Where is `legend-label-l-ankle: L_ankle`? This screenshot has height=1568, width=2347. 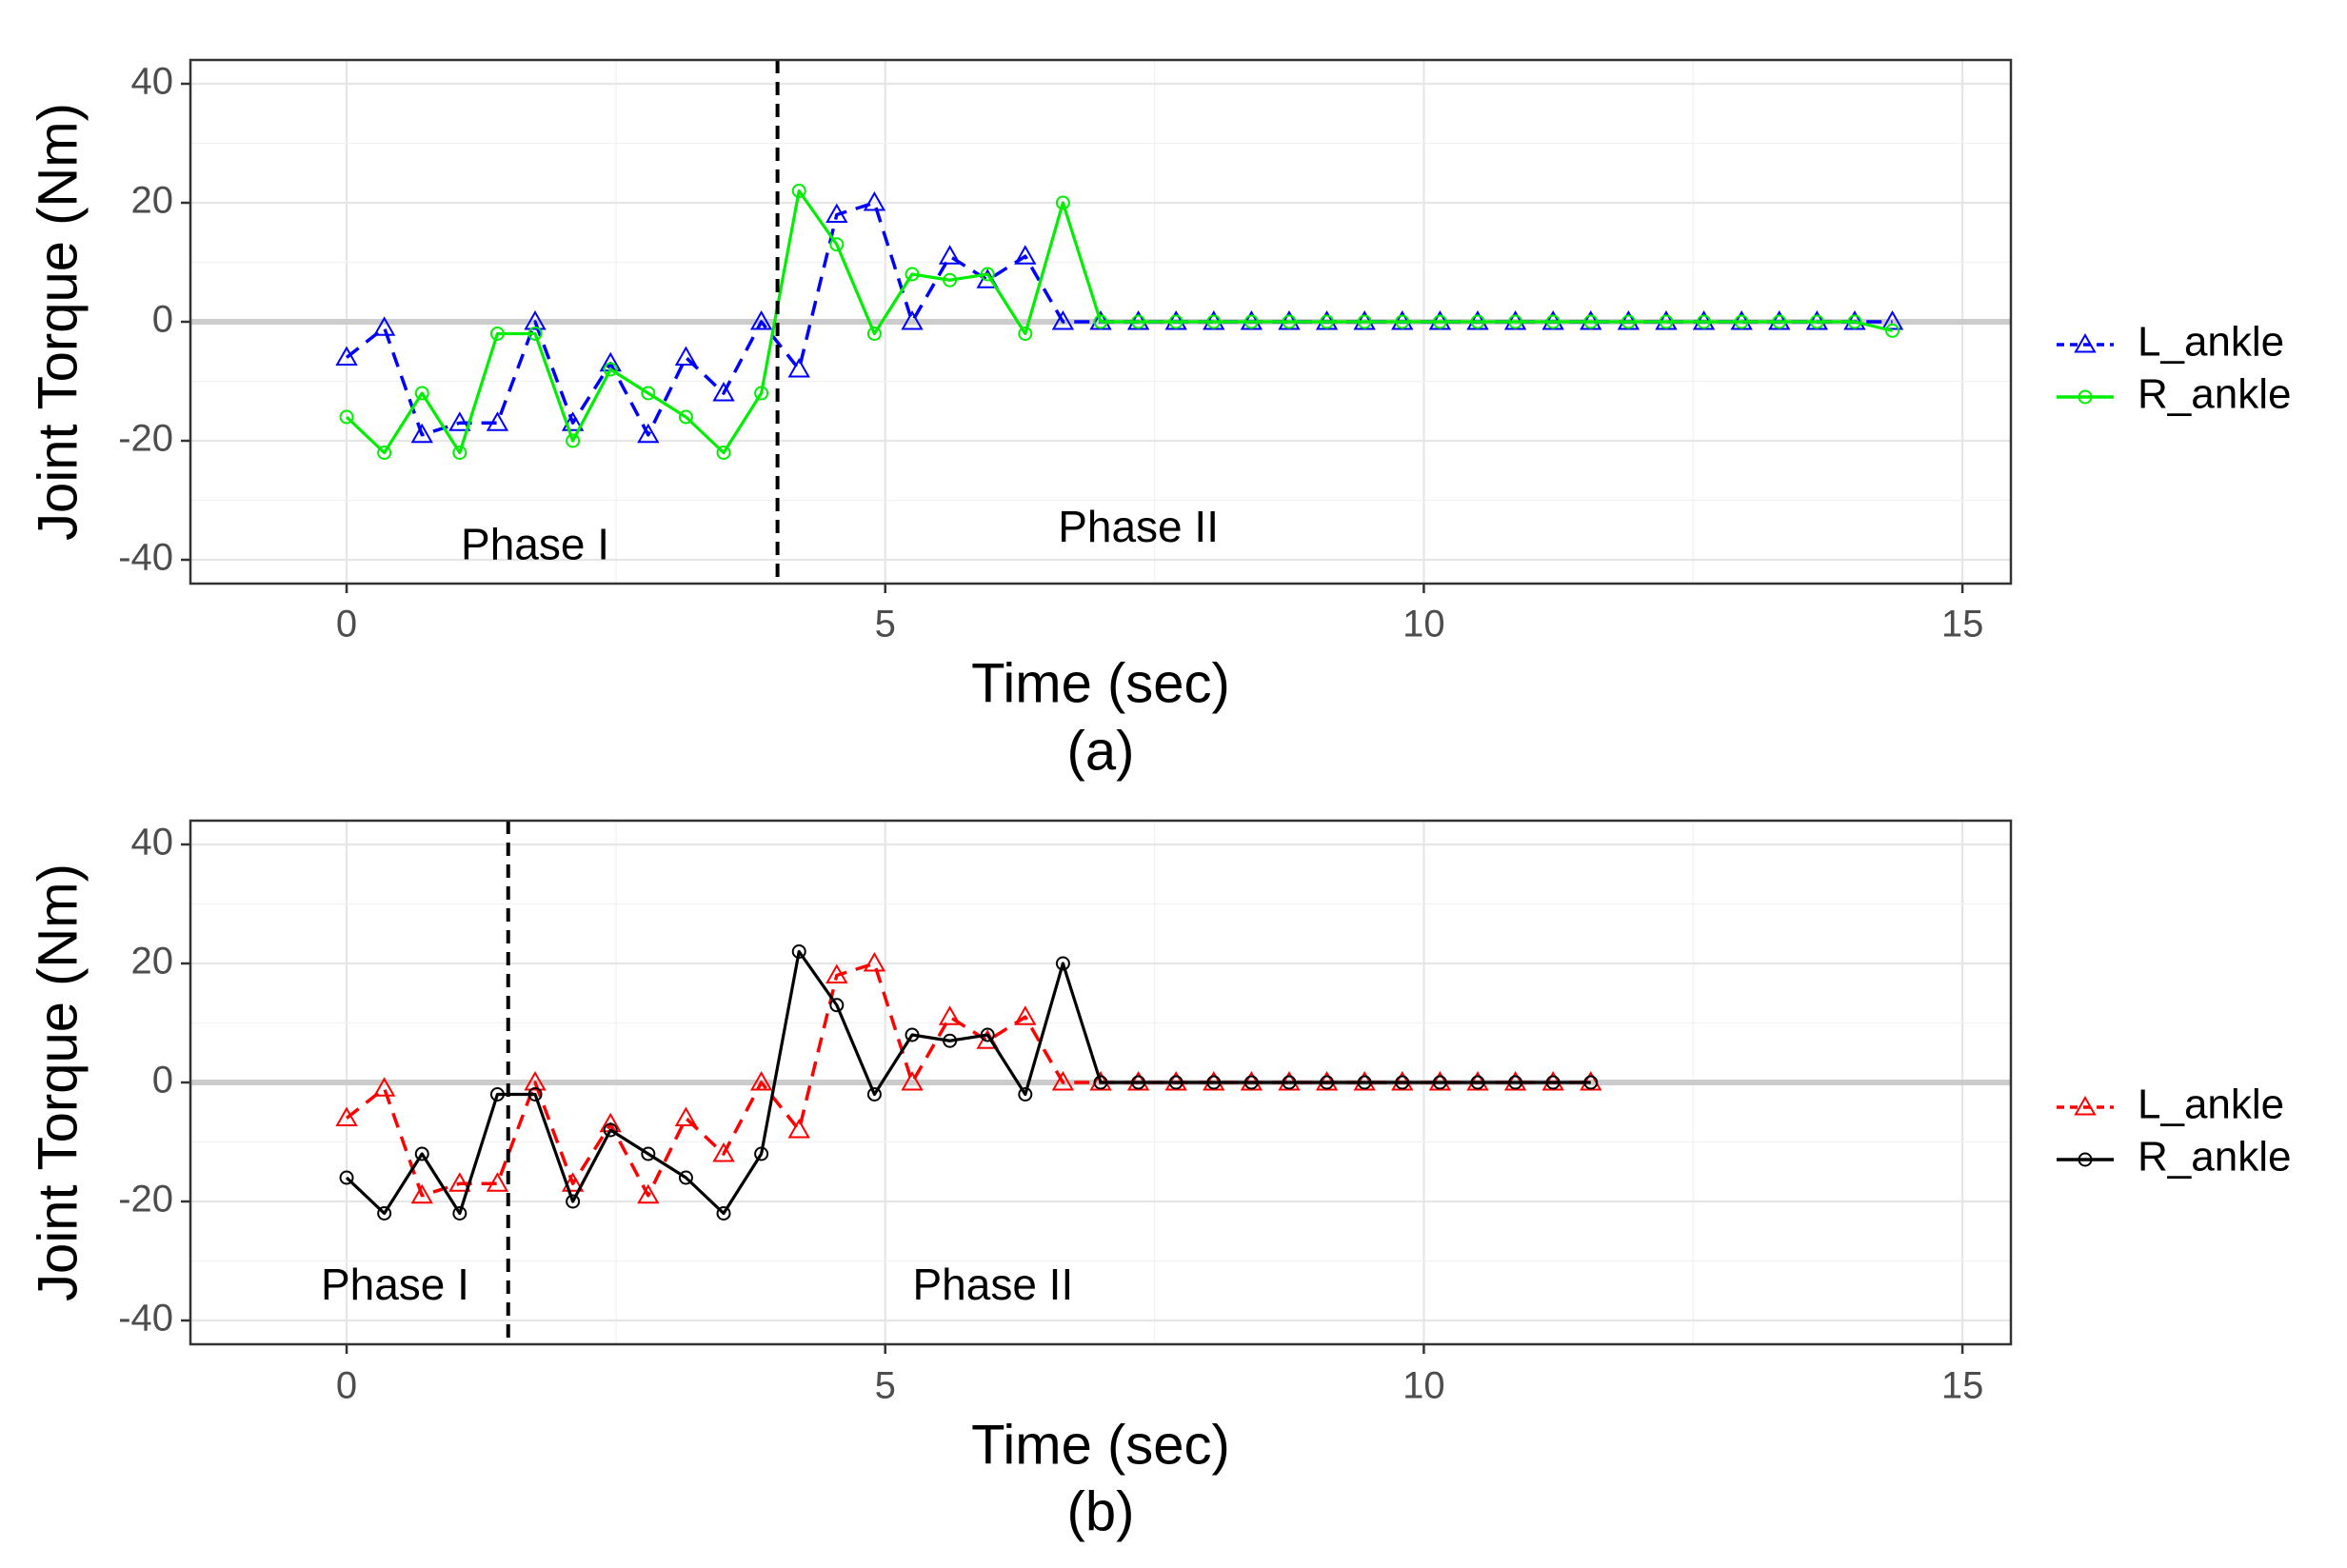 legend-label-l-ankle: L_ankle is located at coordinates (2211, 342).